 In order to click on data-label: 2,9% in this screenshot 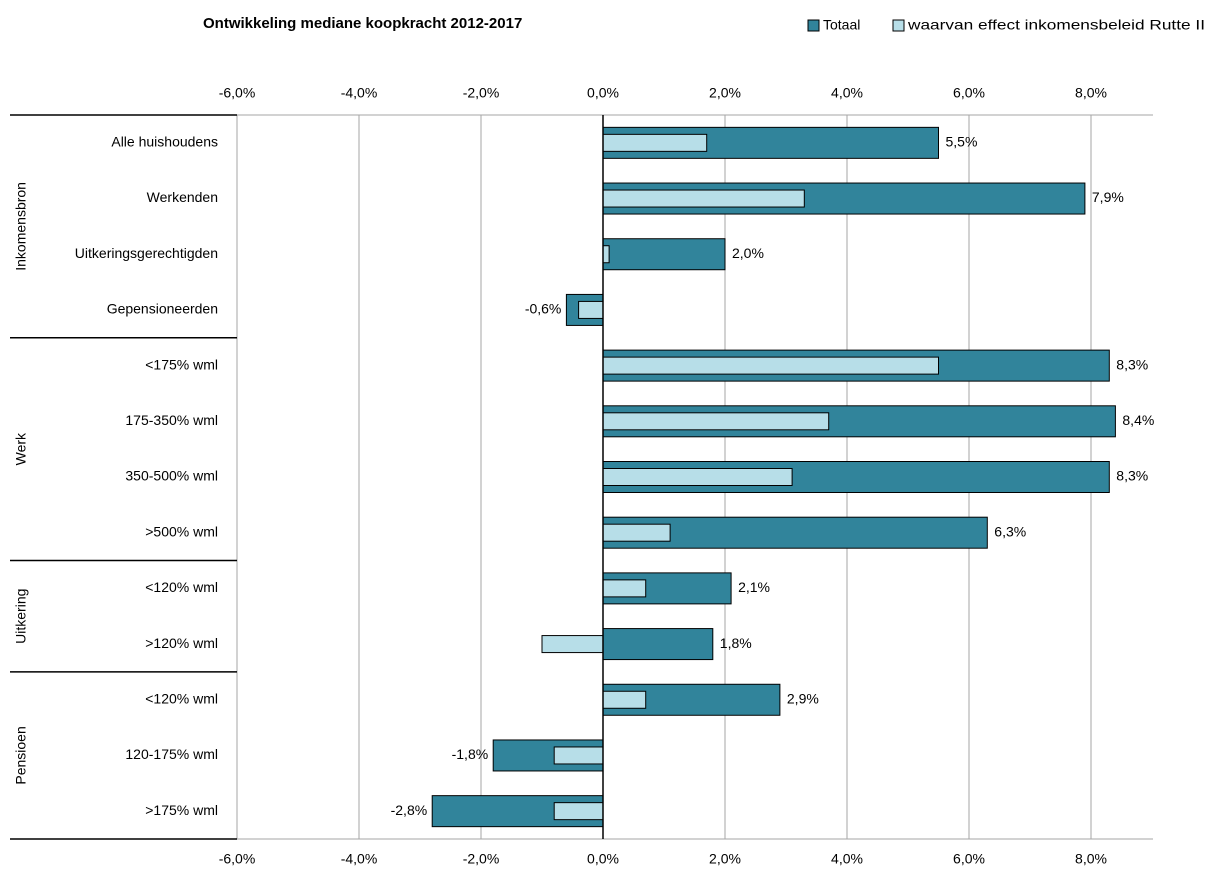, I will do `click(803, 698)`.